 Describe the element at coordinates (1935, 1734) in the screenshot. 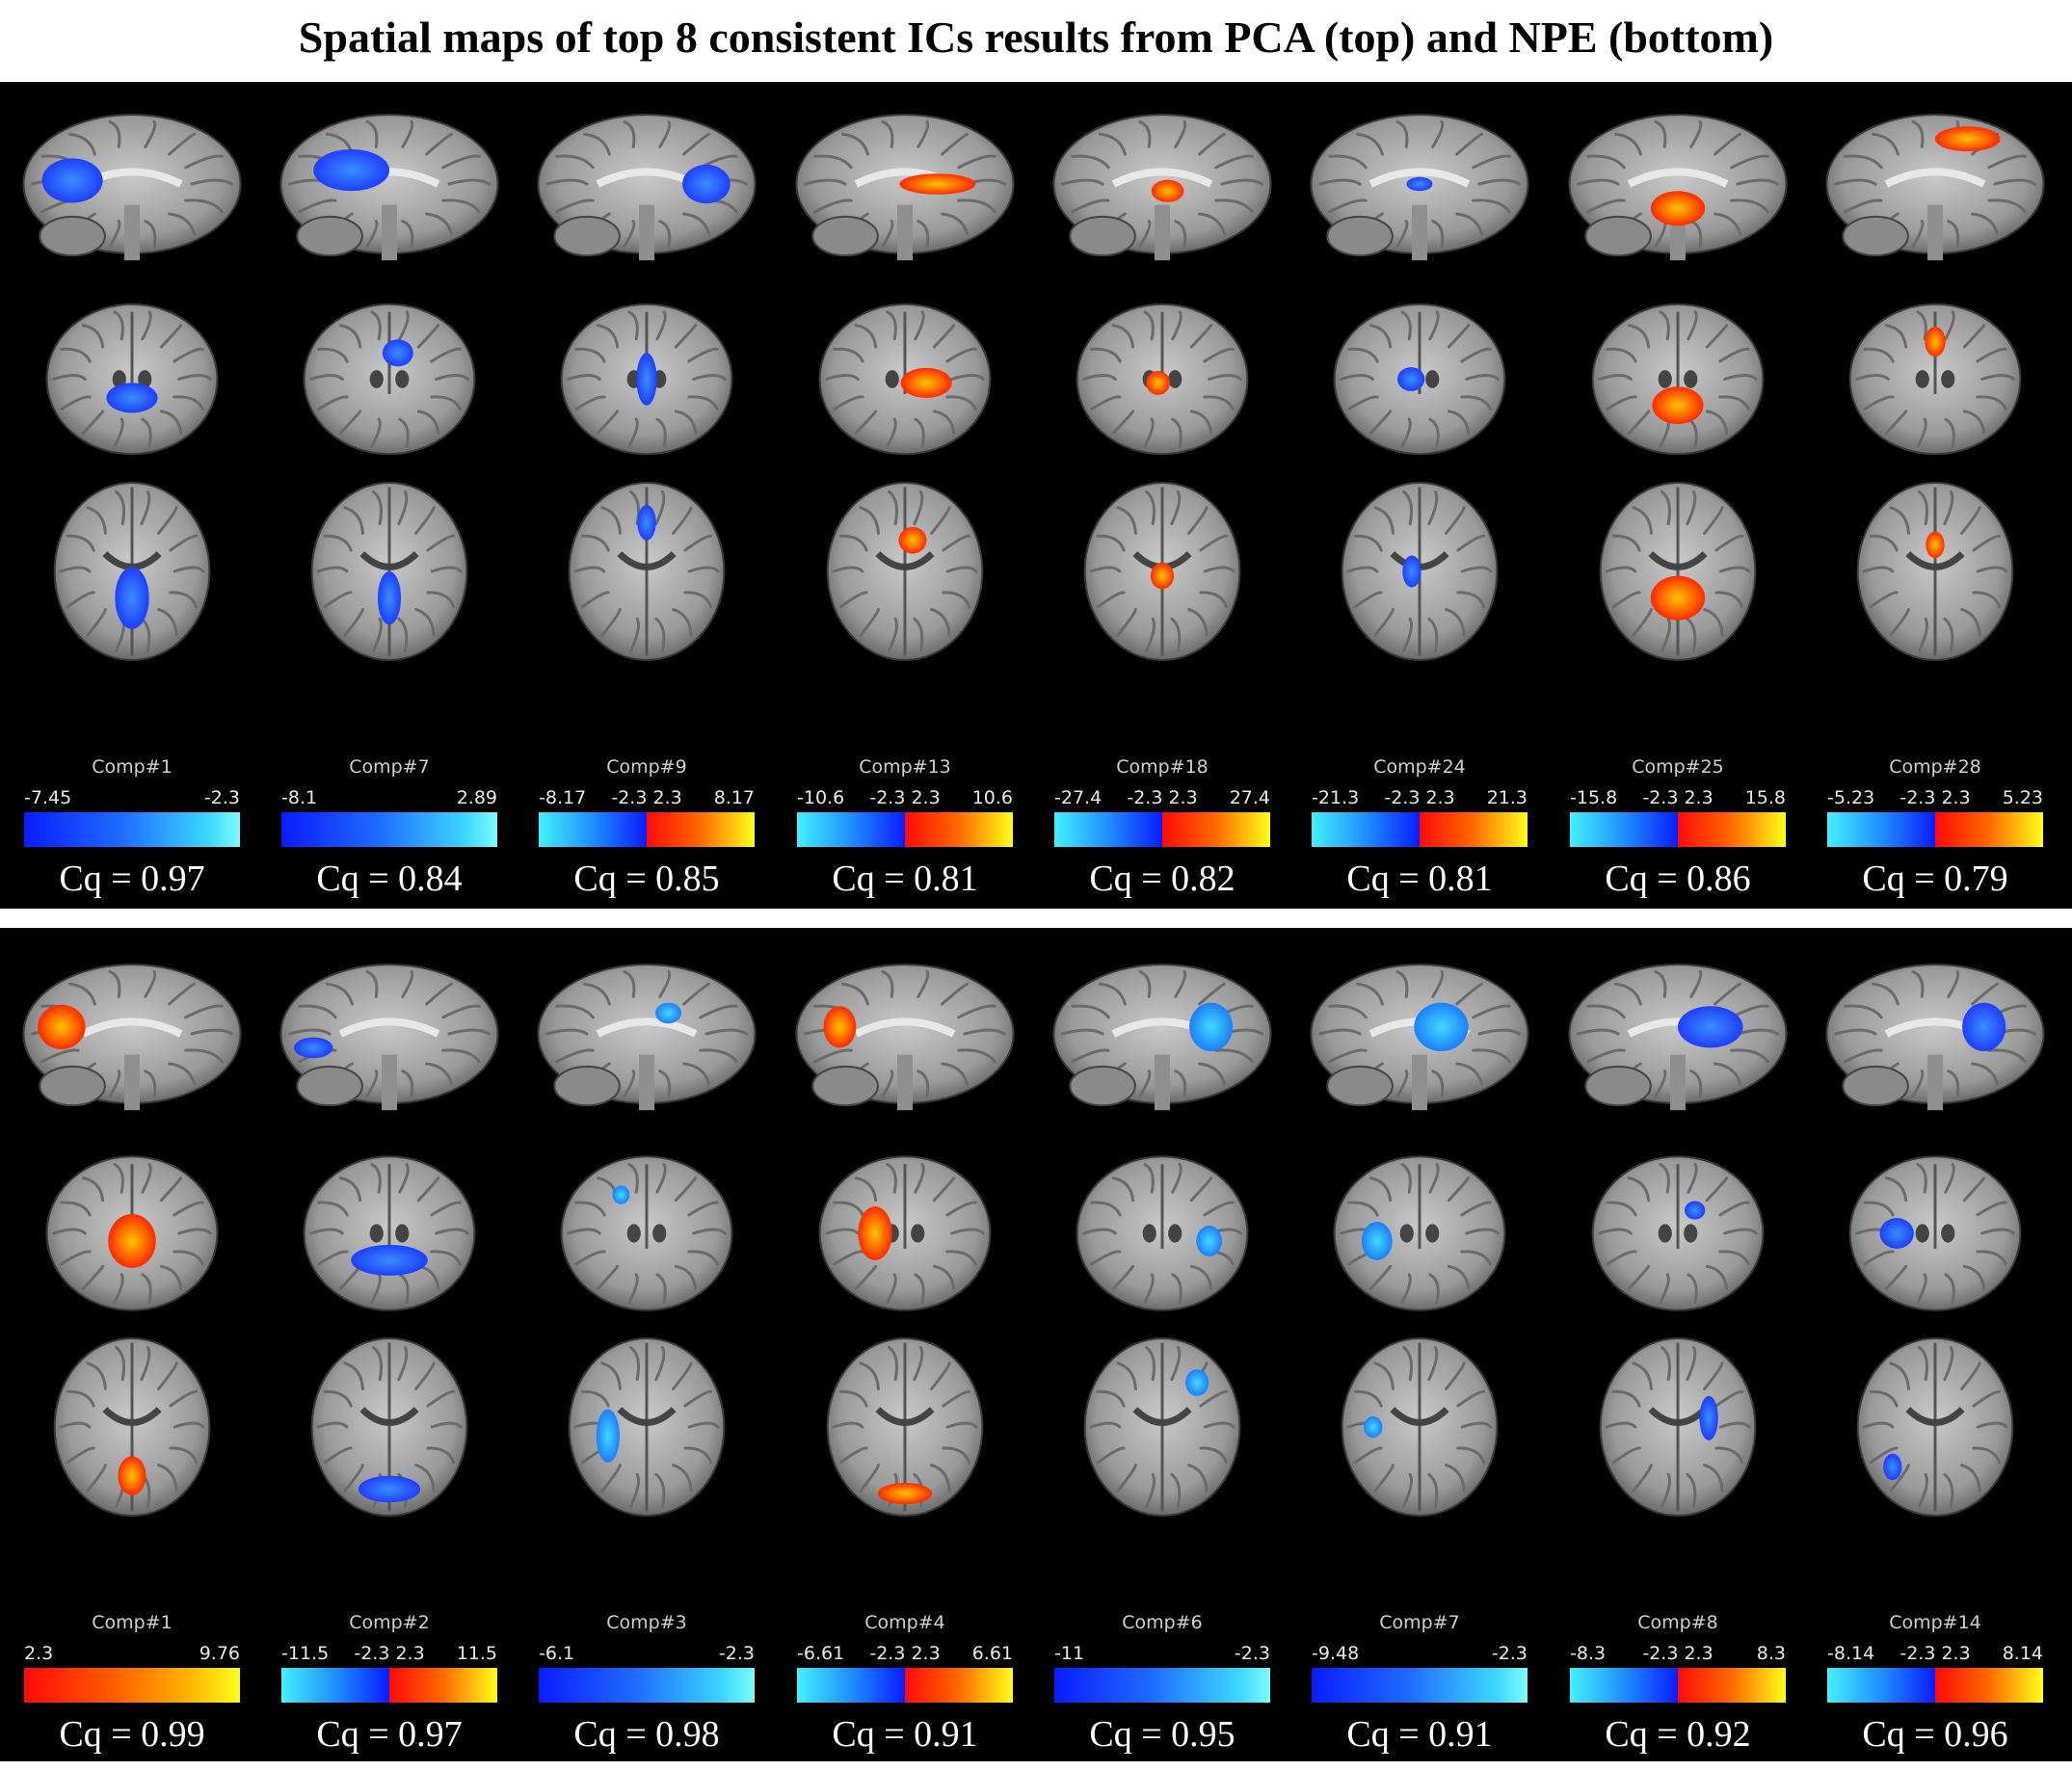

I see `consistency-score: Cq = 0.96` at that location.